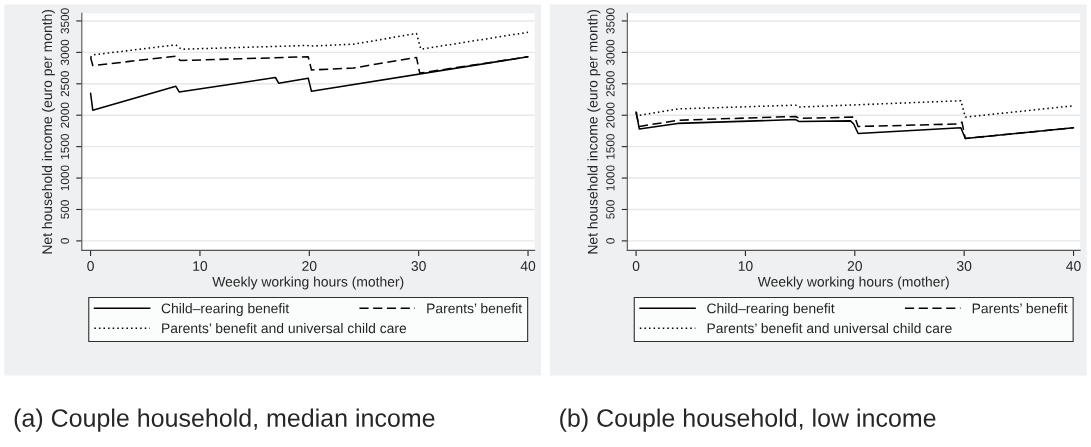 This screenshot has height=447, width=1091. What do you see at coordinates (224, 420) in the screenshot?
I see `text: (a) Couple household, median income` at bounding box center [224, 420].